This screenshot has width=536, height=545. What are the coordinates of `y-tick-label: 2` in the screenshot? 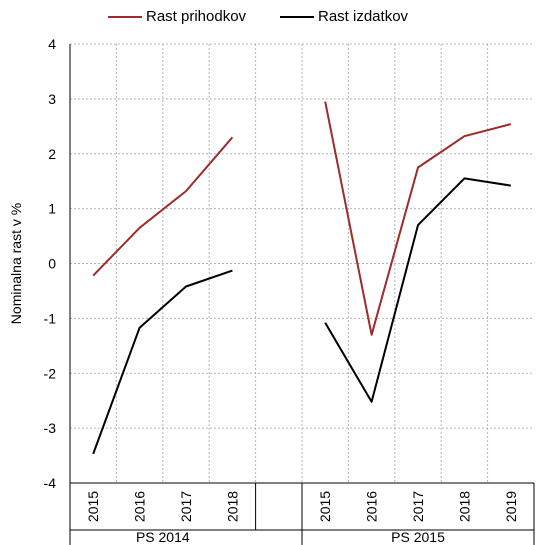 It's located at (52, 154).